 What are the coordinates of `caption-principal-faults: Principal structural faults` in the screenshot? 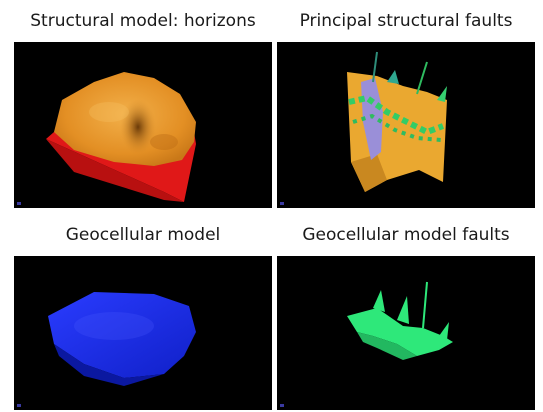 It's located at (406, 21).